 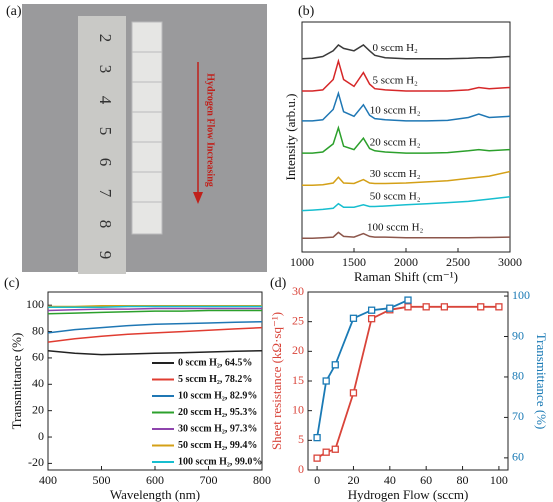 I want to click on x-axis-label: Wavelength (nm), so click(x=155, y=494).